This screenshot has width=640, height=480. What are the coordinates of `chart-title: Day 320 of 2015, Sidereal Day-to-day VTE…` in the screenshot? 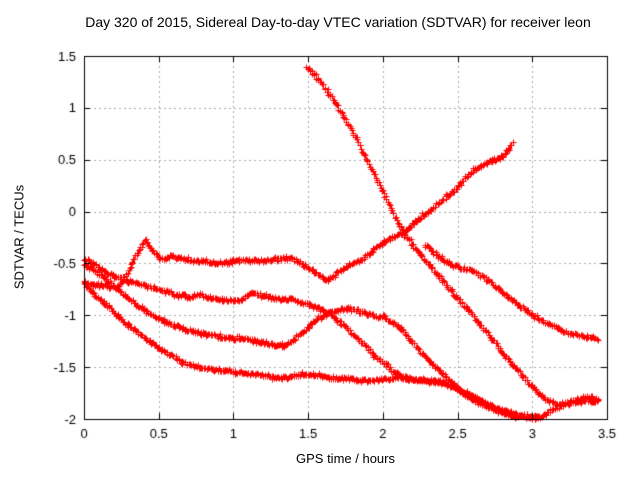 It's located at (338, 22).